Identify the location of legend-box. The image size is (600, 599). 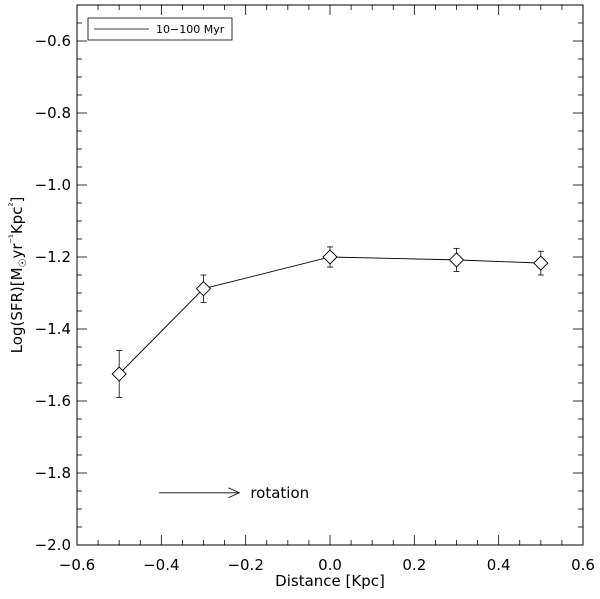
(160, 29).